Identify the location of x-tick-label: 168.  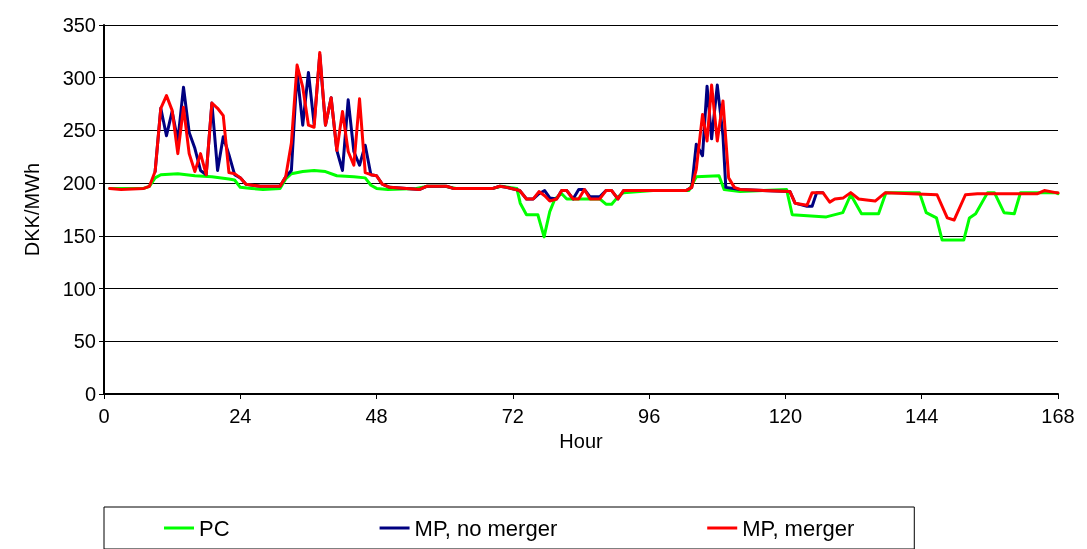
(1058, 416).